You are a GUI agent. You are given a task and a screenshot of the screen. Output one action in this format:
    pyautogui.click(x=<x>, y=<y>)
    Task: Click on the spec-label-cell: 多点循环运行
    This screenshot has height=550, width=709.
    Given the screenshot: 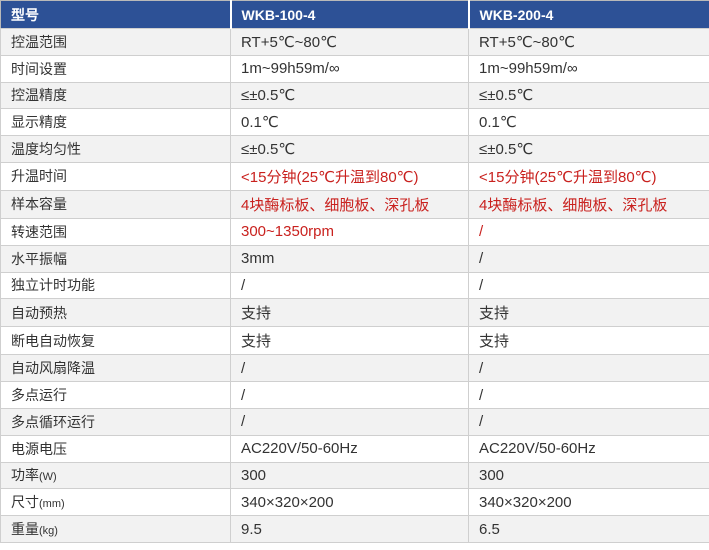 What is the action you would take?
    pyautogui.click(x=115, y=422)
    